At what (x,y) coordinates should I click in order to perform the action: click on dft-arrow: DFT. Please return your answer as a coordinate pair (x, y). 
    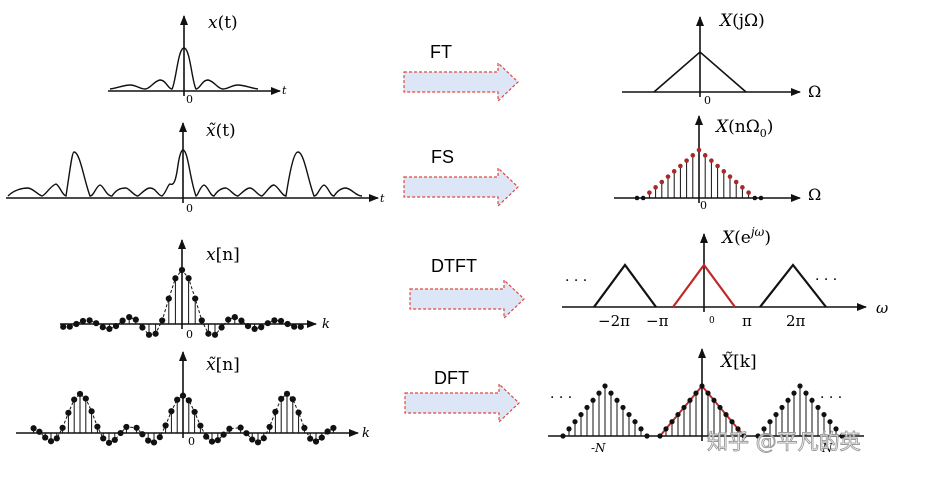
    Looking at the image, I should click on (462, 396).